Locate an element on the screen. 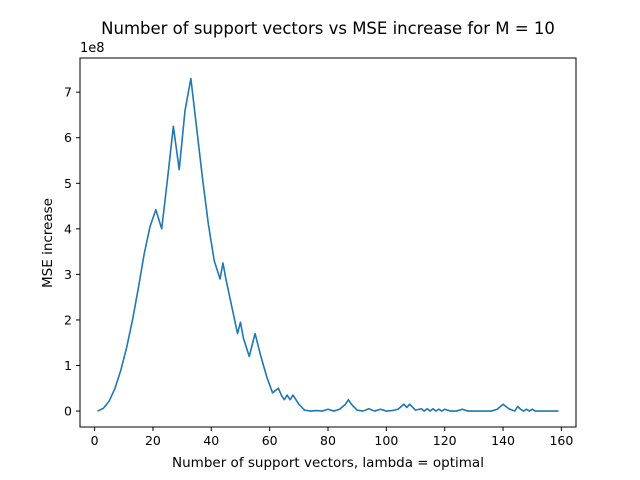 Image resolution: width=640 pixels, height=480 pixels. y-tick-label: 2 is located at coordinates (68, 319).